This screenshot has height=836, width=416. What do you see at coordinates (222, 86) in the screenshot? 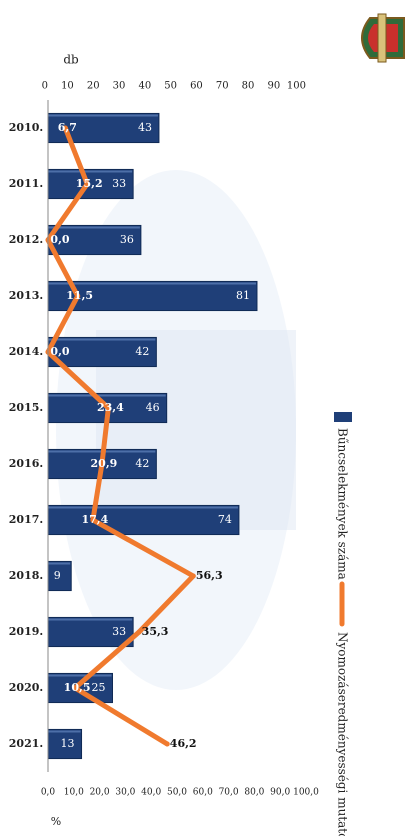
I see `left-tick-label: 70` at bounding box center [222, 86].